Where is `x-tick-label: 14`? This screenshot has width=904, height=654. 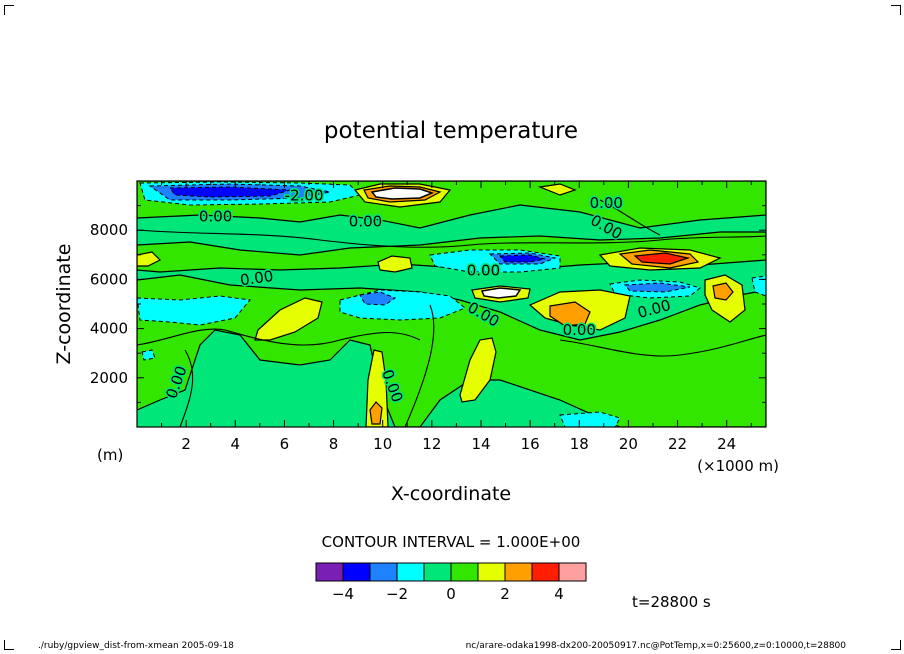 x-tick-label: 14 is located at coordinates (480, 444).